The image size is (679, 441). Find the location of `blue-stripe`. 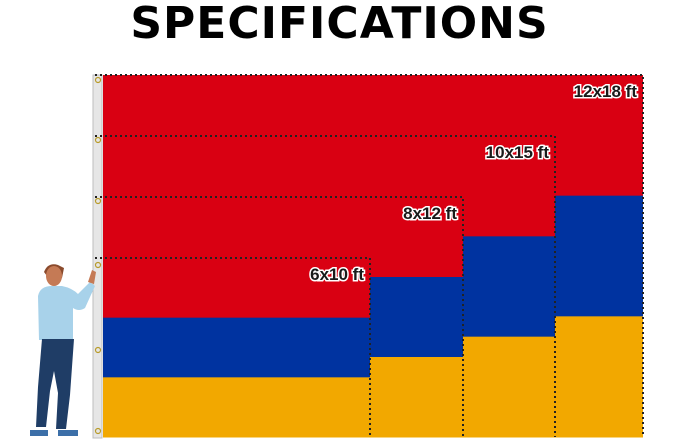

blue-stripe is located at coordinates (236, 347).